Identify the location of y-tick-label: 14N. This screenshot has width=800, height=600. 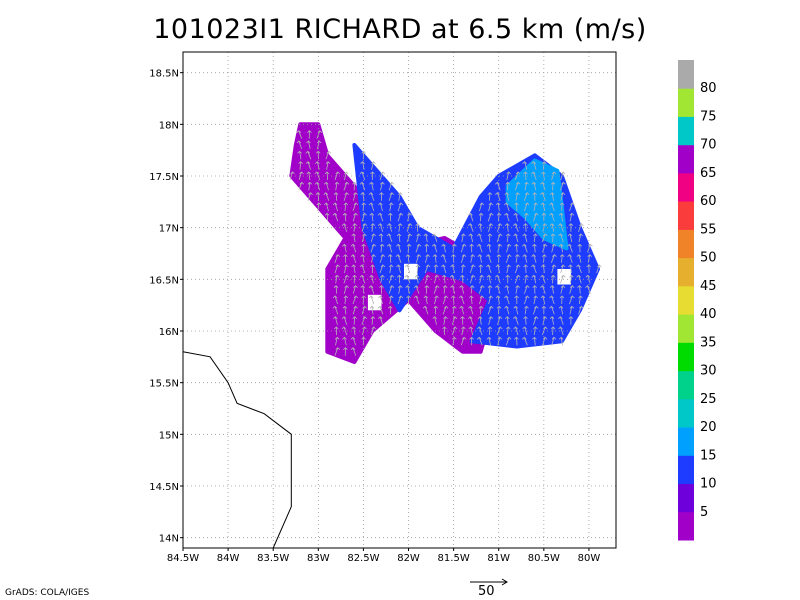
(169, 539).